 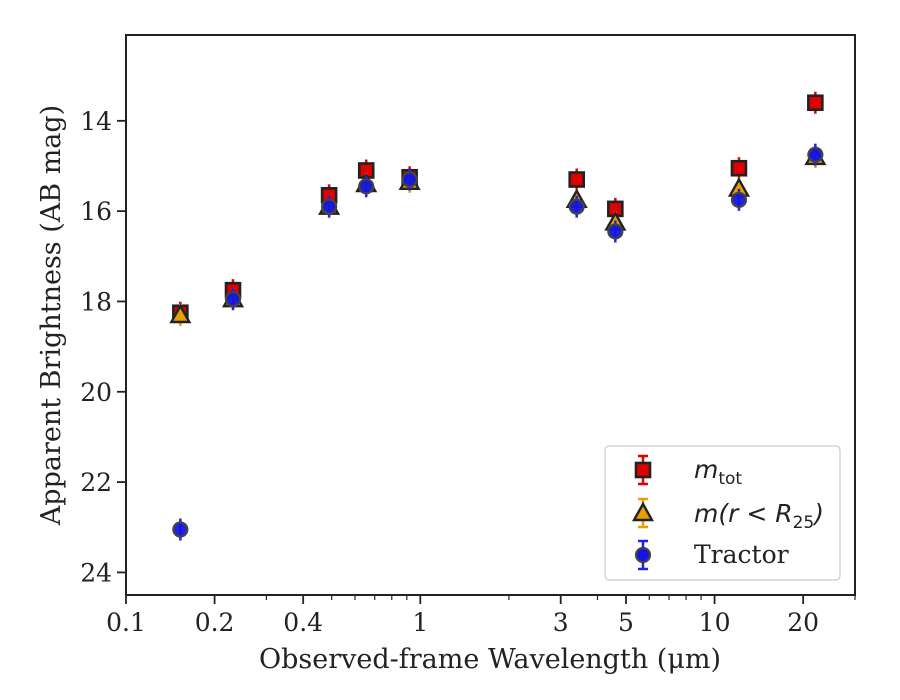 What do you see at coordinates (490, 659) in the screenshot?
I see `x-axis-label: Observed-frame Wavelength (μm)` at bounding box center [490, 659].